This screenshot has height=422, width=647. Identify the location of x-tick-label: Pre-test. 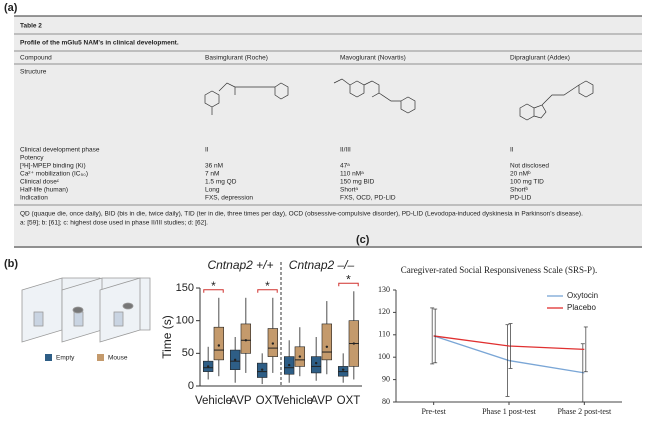
(433, 411).